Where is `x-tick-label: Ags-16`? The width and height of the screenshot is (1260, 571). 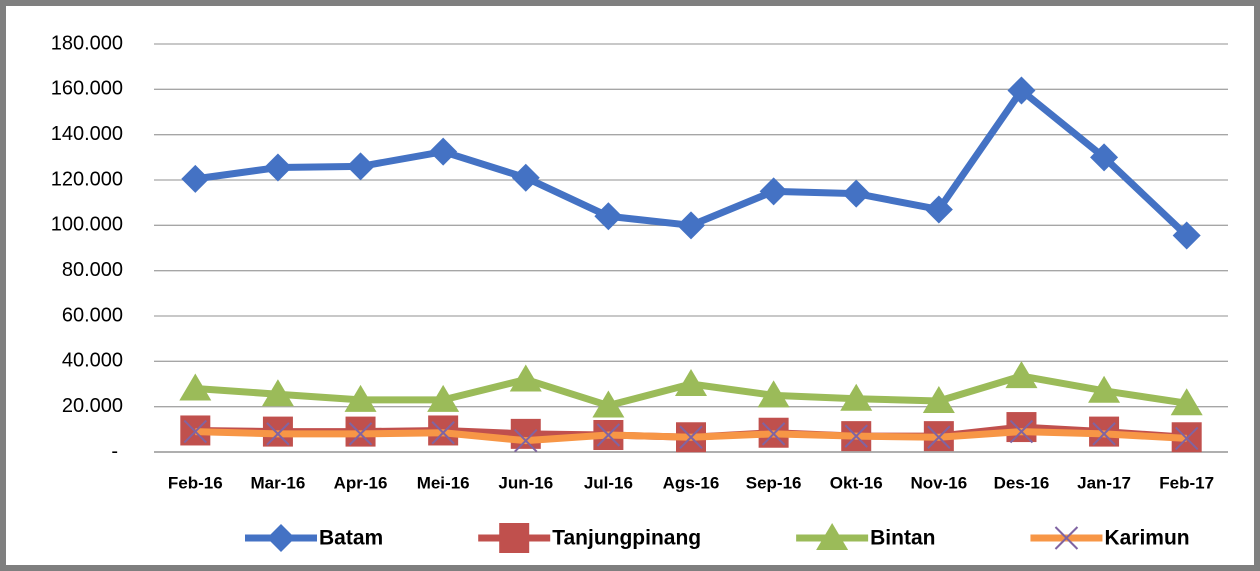 x-tick-label: Ags-16 is located at coordinates (691, 482).